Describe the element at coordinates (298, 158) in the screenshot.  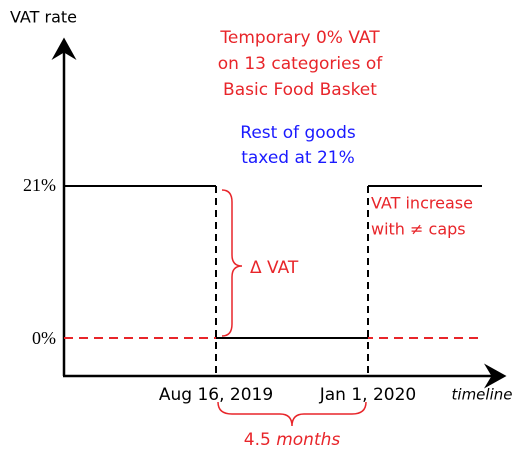
I see `note-line: taxed at 21%` at that location.